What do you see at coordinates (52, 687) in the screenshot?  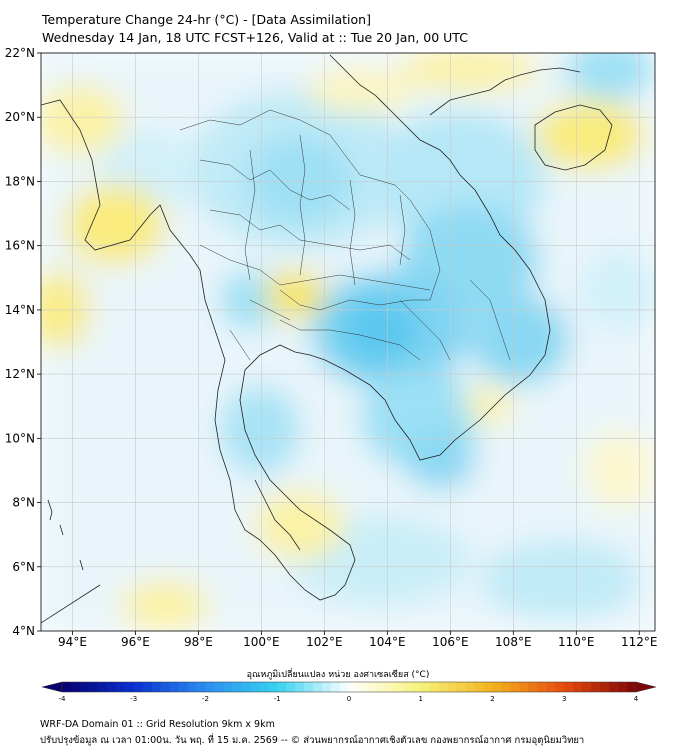 I see `colorbar-min-arrow` at bounding box center [52, 687].